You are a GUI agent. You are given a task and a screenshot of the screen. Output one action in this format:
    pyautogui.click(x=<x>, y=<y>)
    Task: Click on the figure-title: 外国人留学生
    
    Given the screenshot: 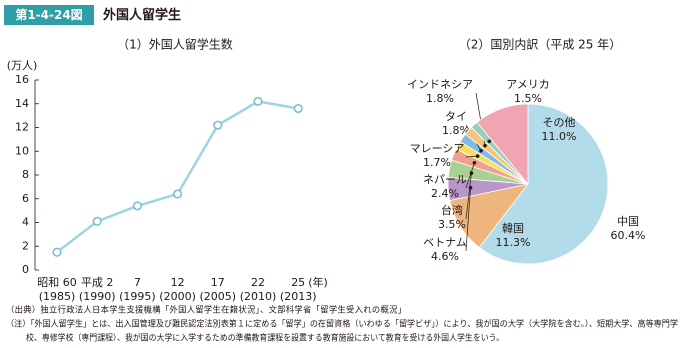 What is the action you would take?
    pyautogui.click(x=141, y=15)
    